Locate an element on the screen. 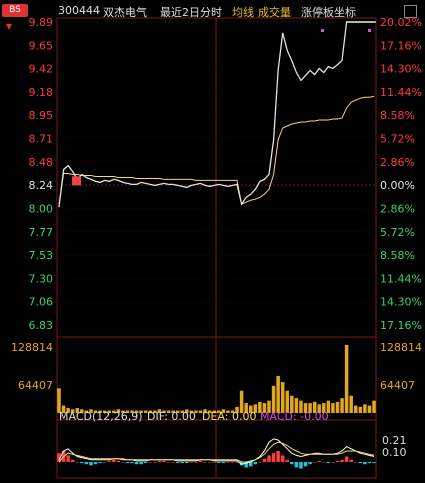  macd-value: MACD: -0.00 is located at coordinates (294, 416).